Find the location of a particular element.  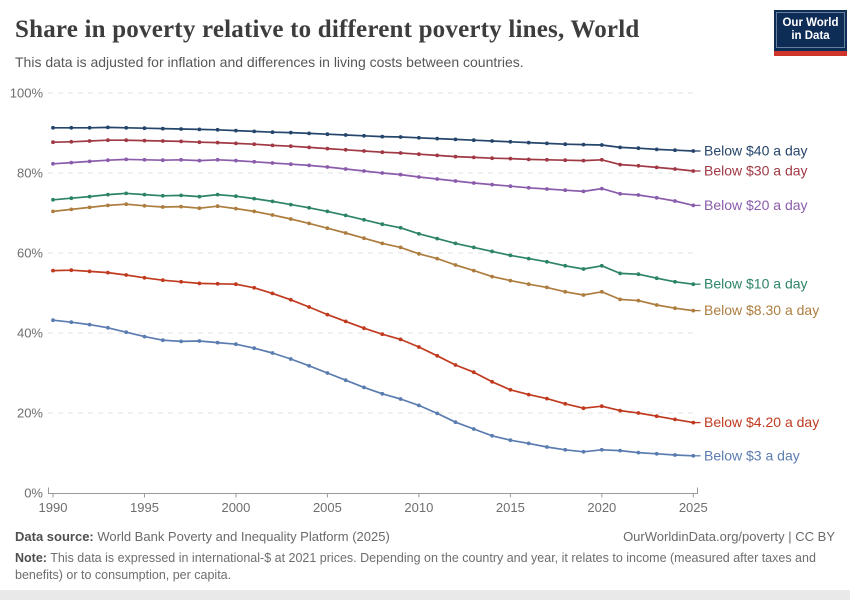

series-points-below-8-30-a-day is located at coordinates (373, 257).